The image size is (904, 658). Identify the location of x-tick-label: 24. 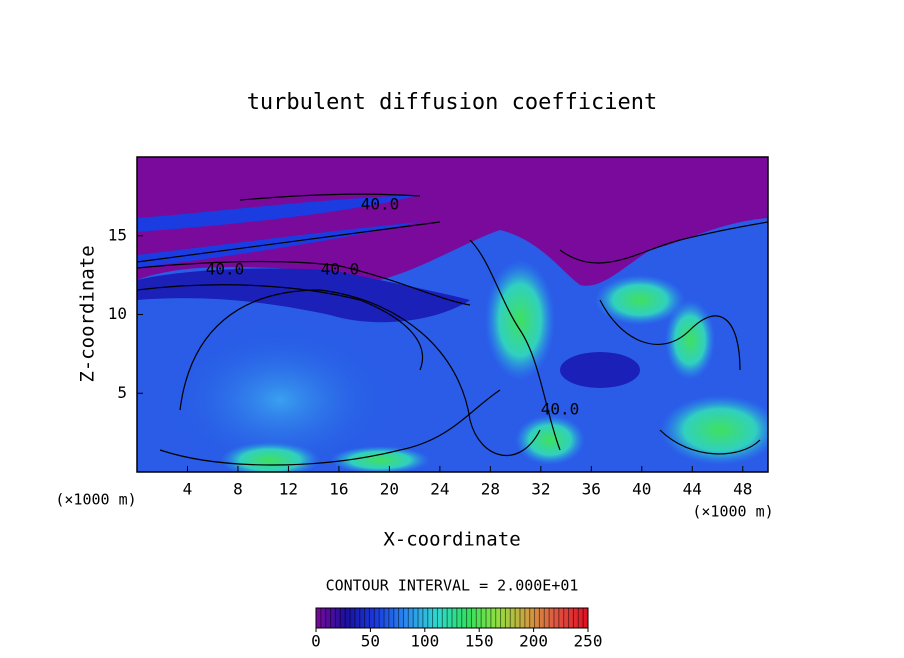
(439, 489).